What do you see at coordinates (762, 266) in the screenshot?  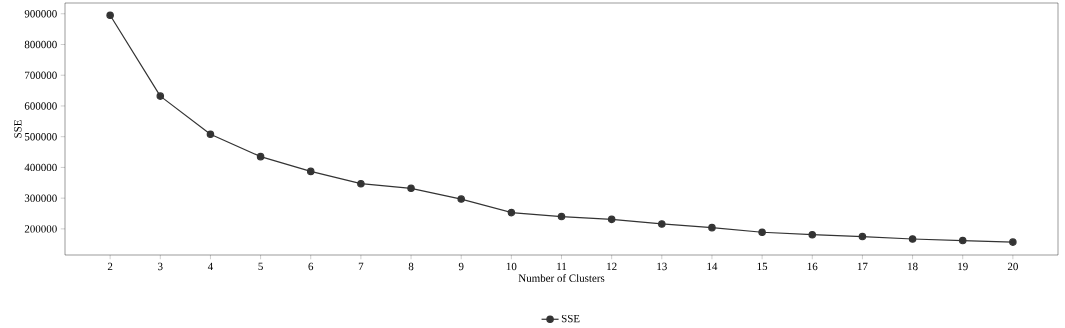 I see `x-tick-label: 15` at bounding box center [762, 266].